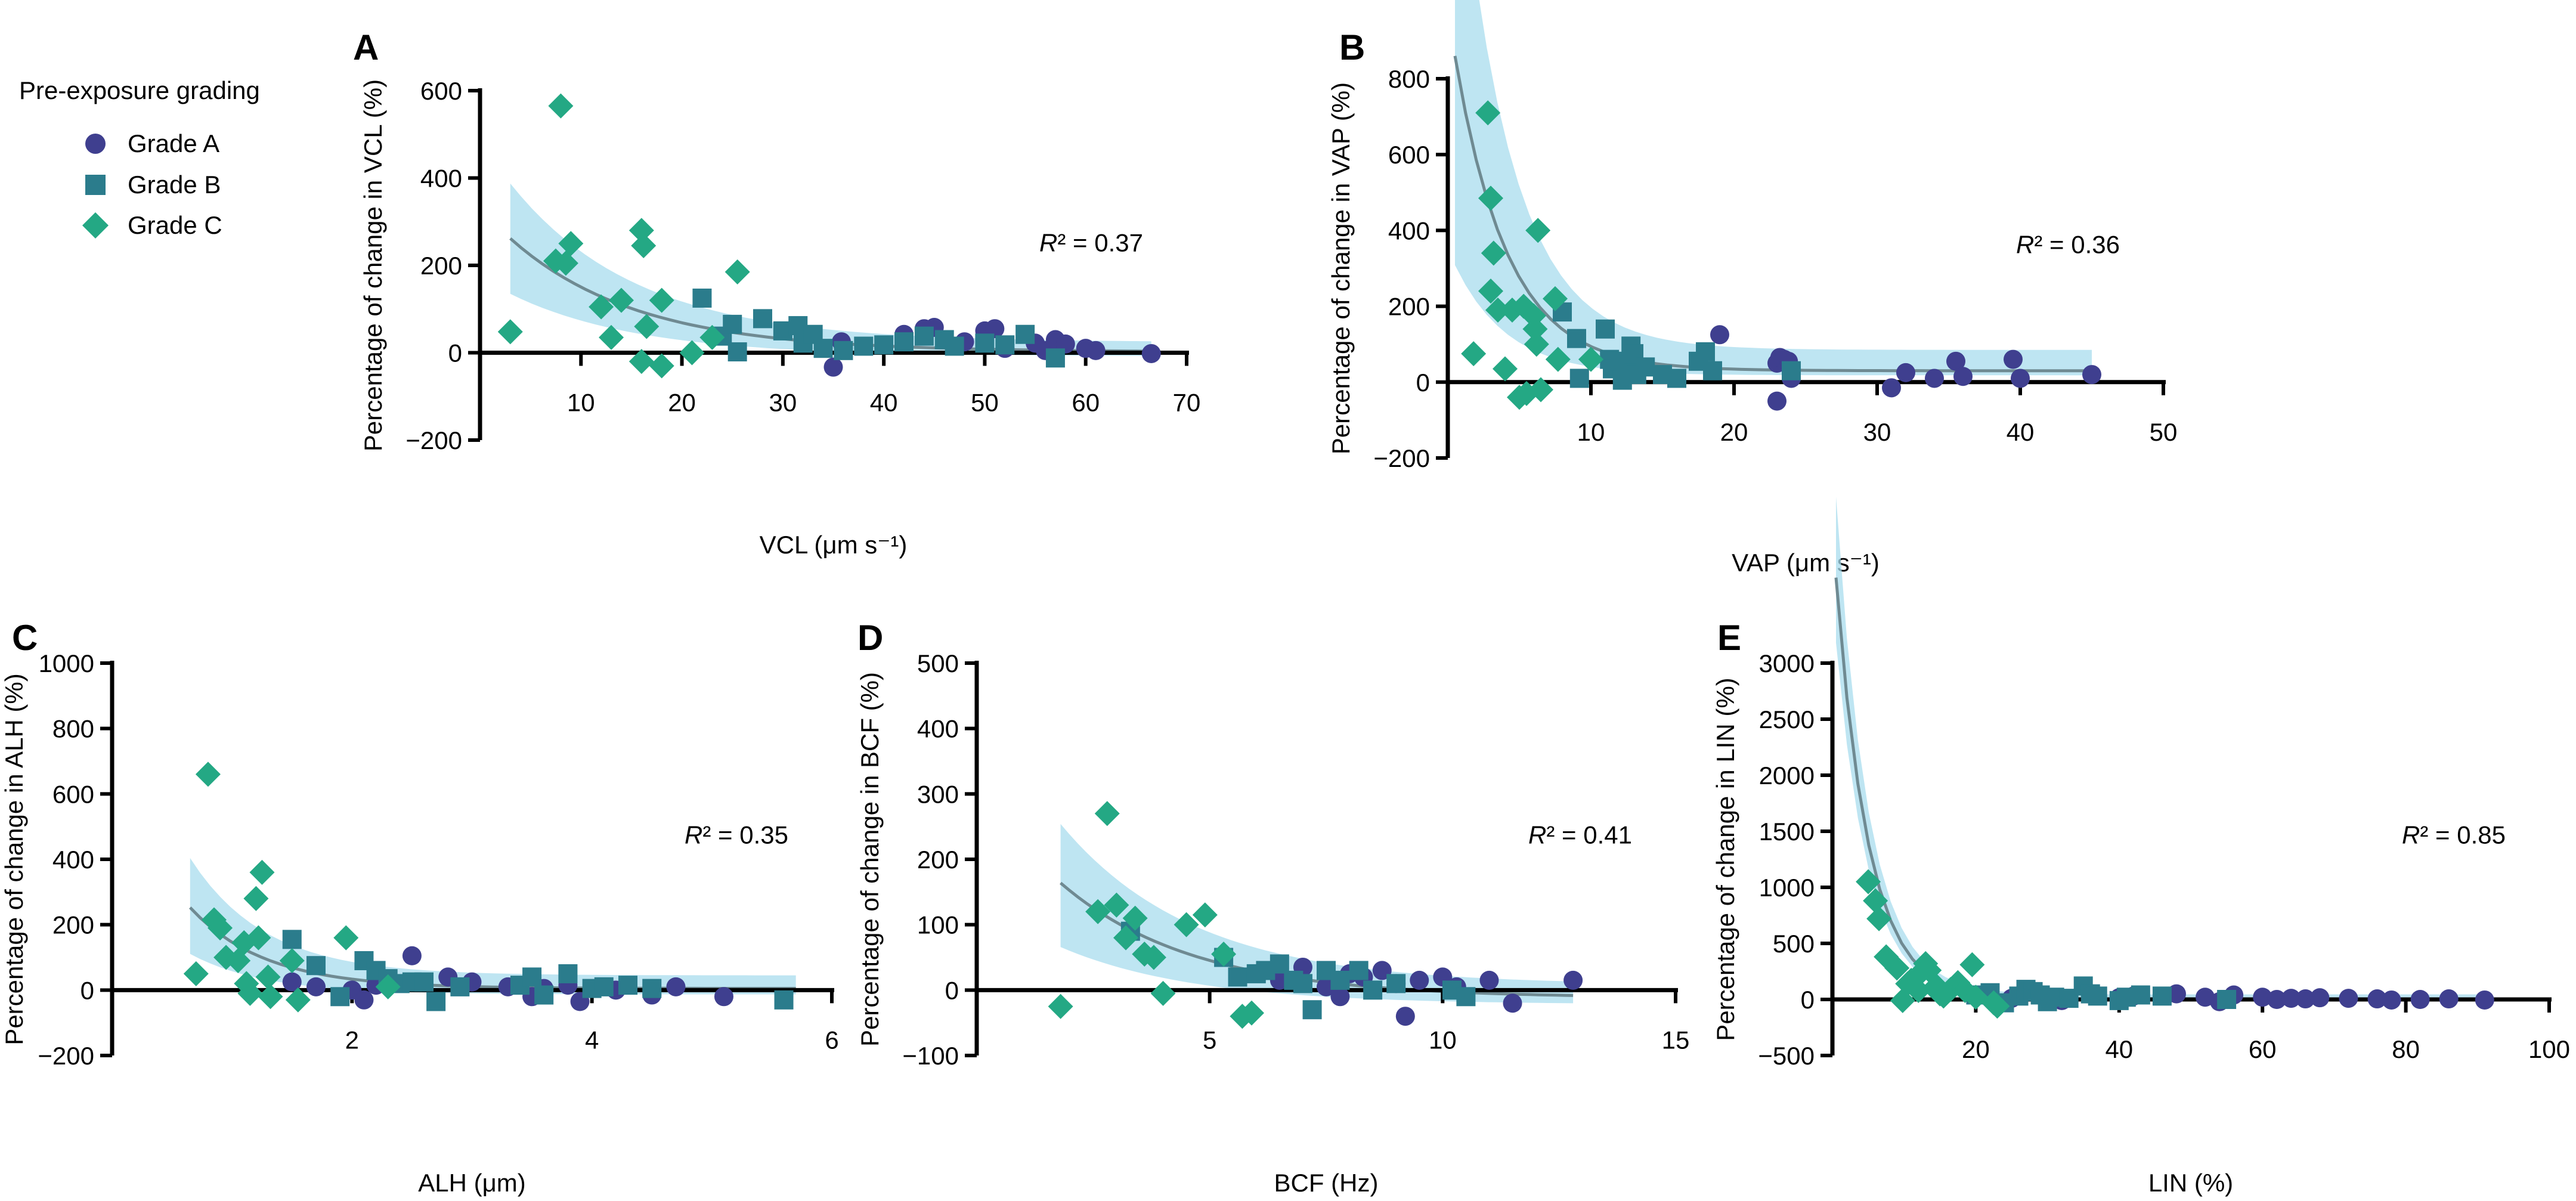  Describe the element at coordinates (95, 144) in the screenshot. I see `legend-marker-grade-a` at that location.